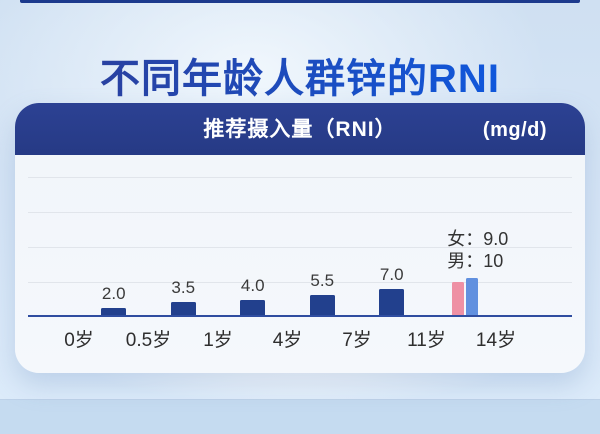 The width and height of the screenshot is (600, 434). Describe the element at coordinates (357, 340) in the screenshot. I see `x-tick-label: 7岁` at that location.